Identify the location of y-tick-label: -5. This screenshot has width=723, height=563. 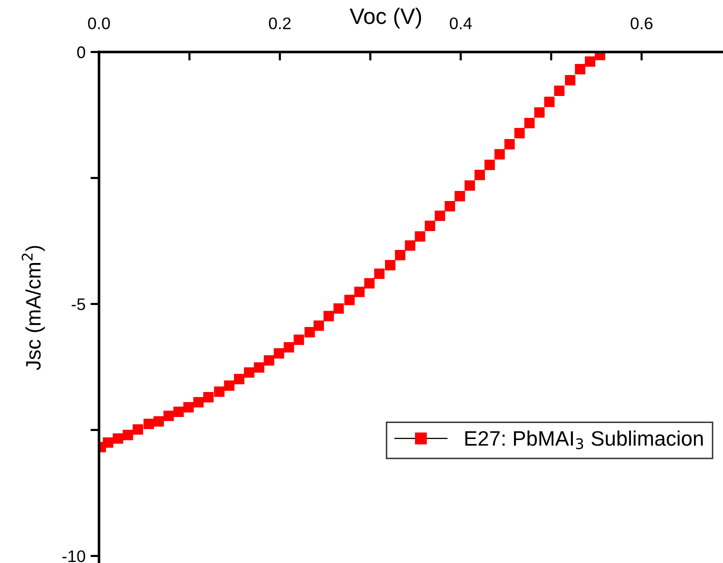
(79, 304).